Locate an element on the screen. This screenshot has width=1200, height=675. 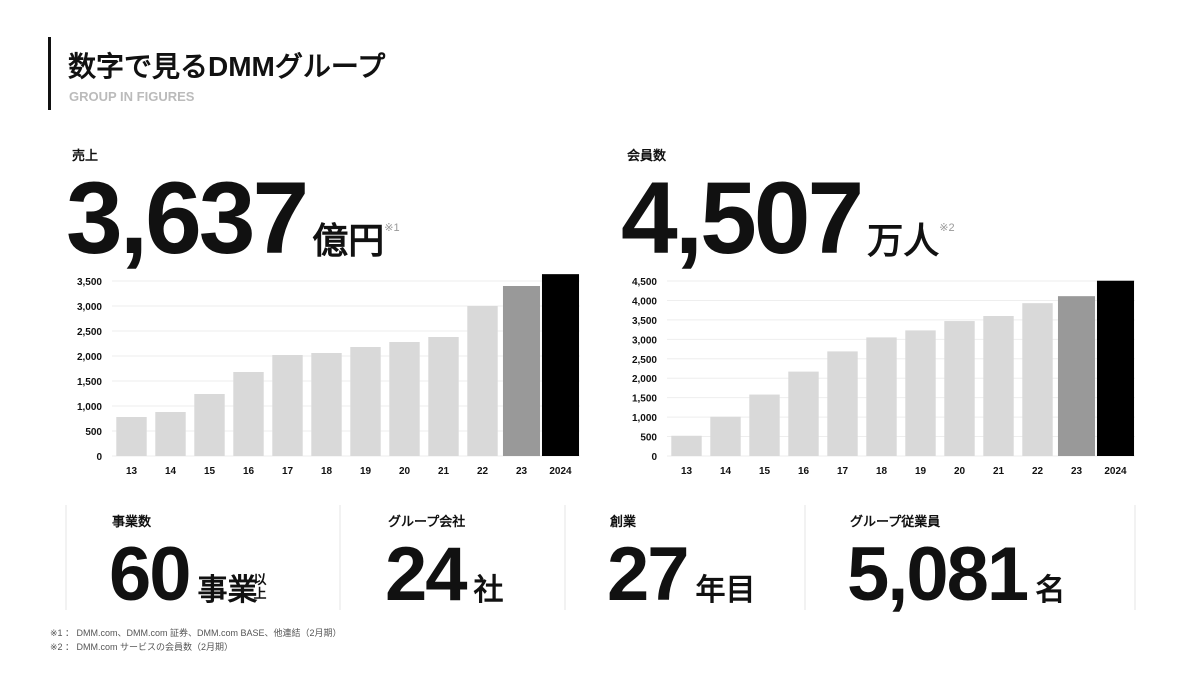
headline-unit: 万人 is located at coordinates (903, 240).